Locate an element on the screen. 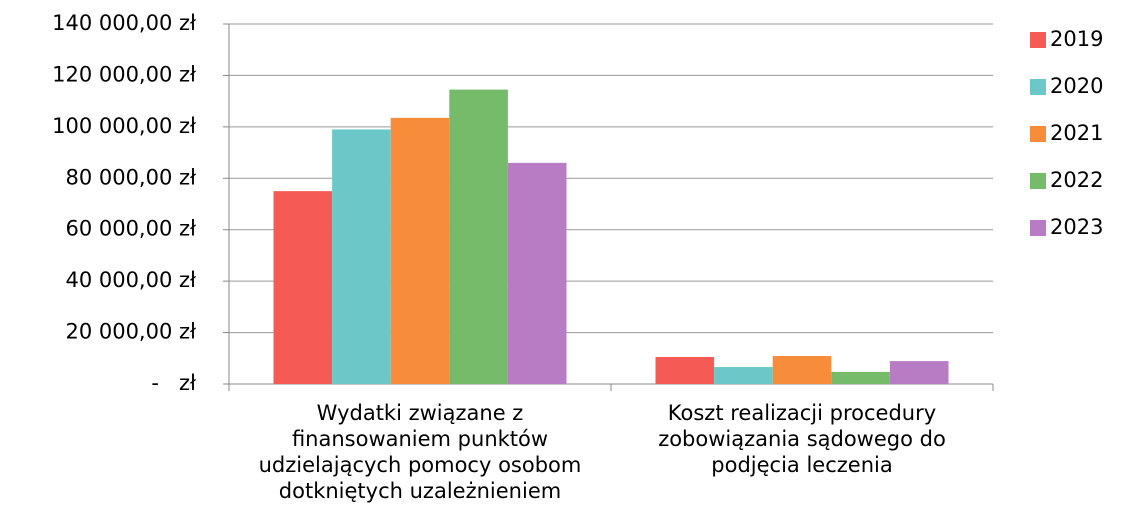 The image size is (1122, 515). legend-label: 2020 is located at coordinates (1076, 86).